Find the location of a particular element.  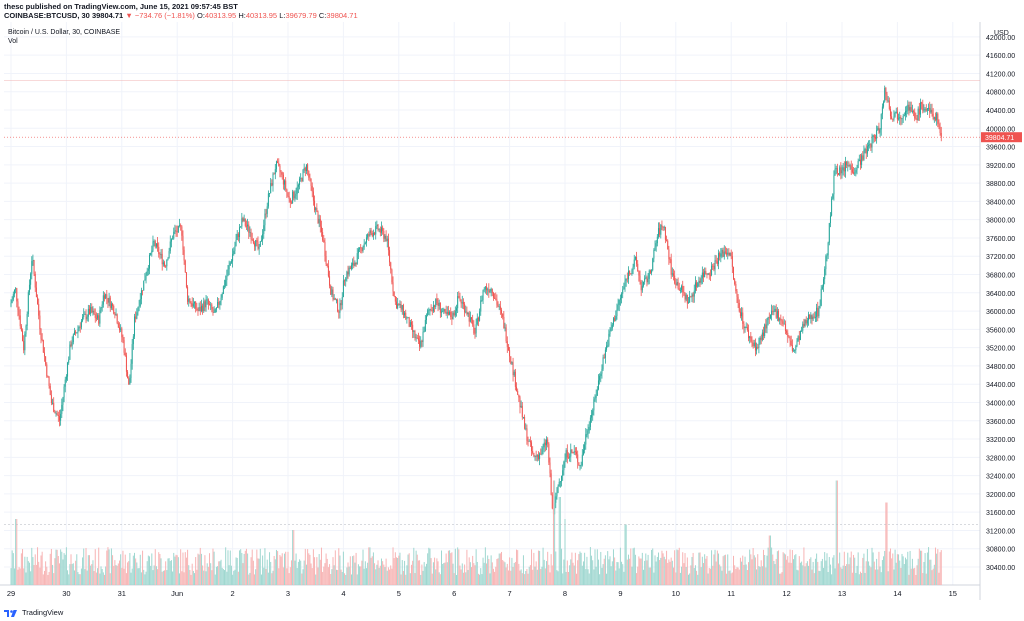

high-label: H: is located at coordinates (242, 15).